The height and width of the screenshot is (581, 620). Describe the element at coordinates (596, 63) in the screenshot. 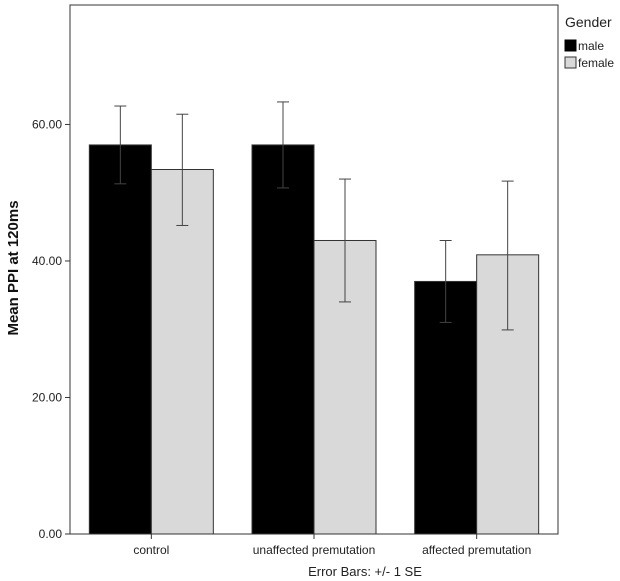

I see `legend-label-female: female` at that location.